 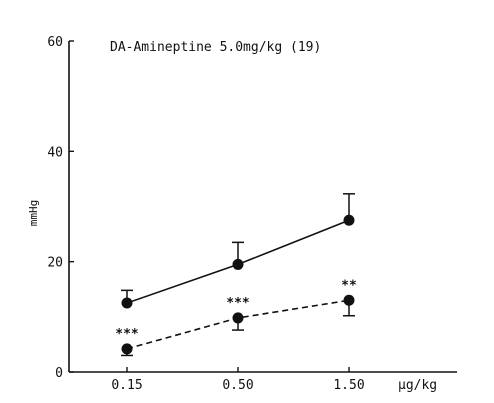 I want to click on y-tick-label: 40, so click(x=55, y=152).